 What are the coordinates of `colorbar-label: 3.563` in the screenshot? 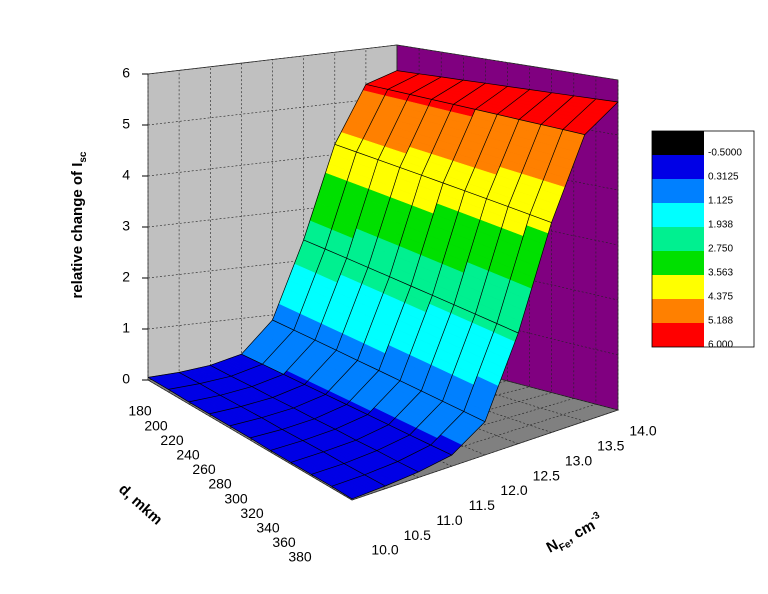 It's located at (720, 273).